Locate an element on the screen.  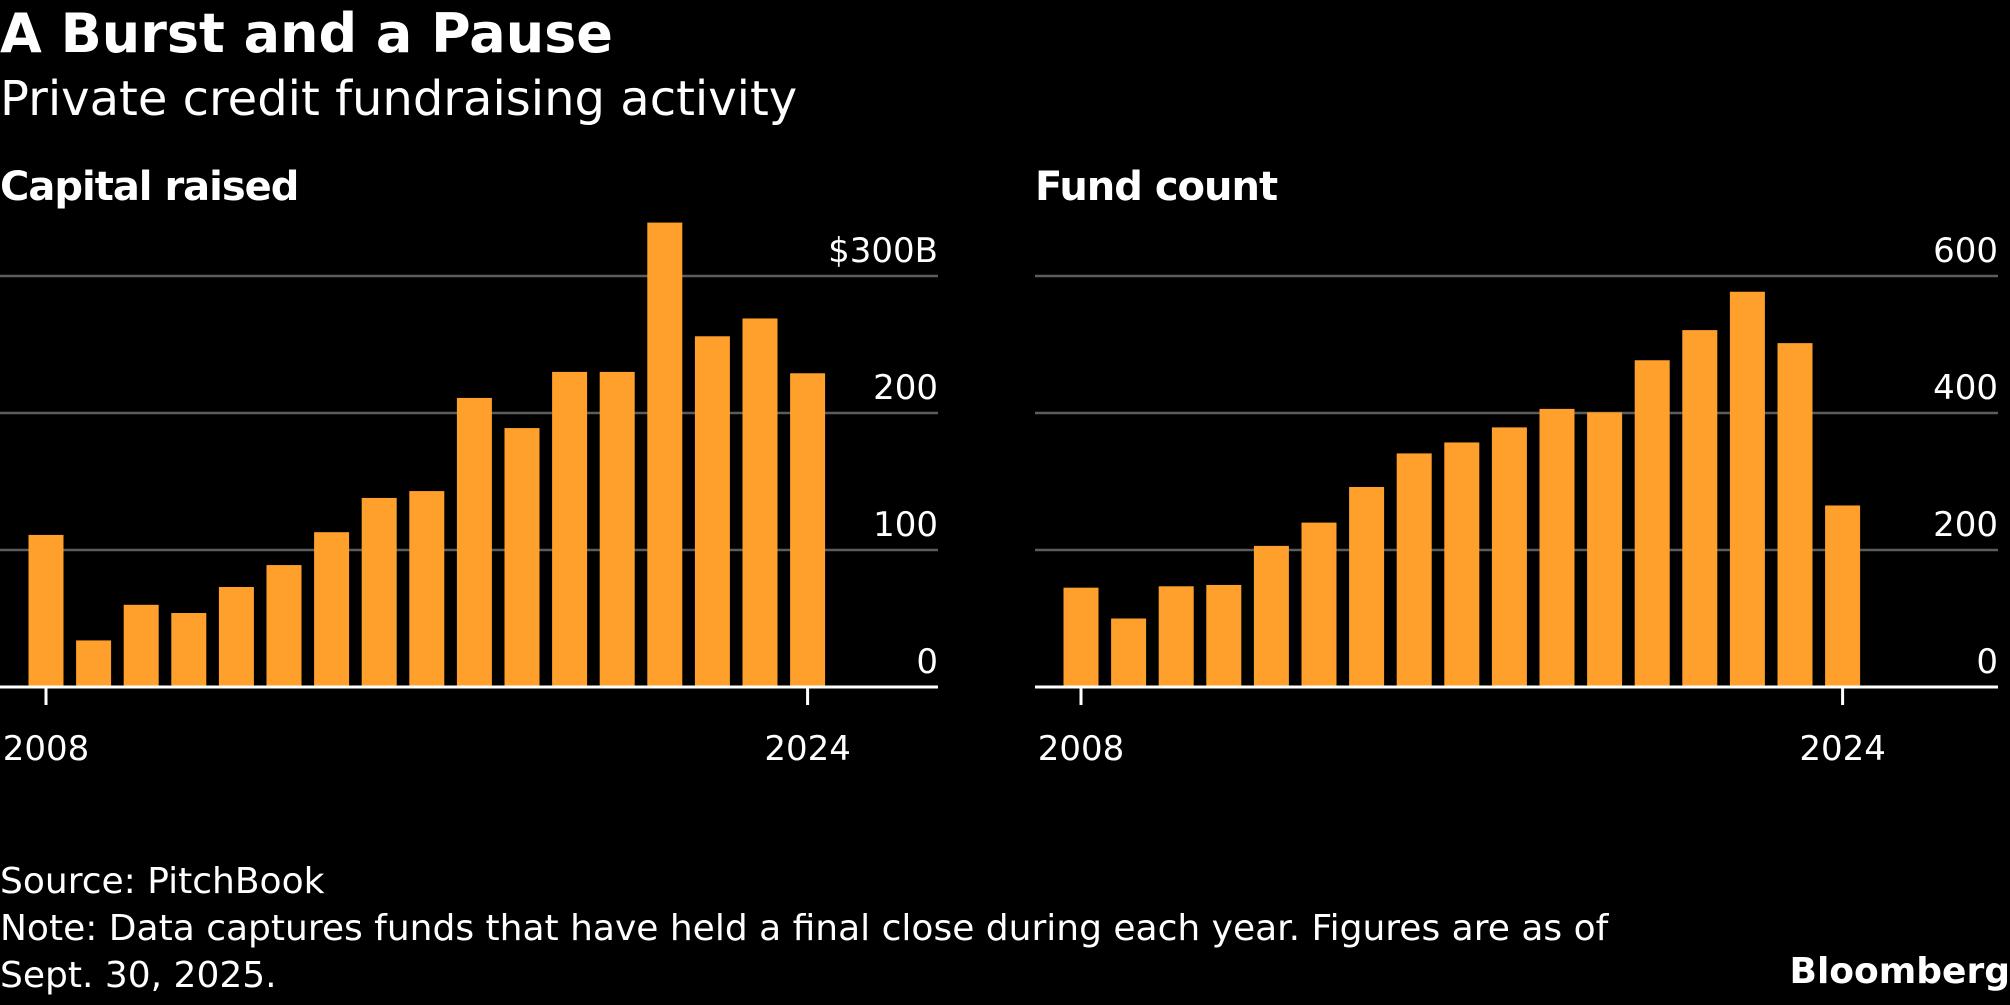
bloomberg-logo: Bloomberg is located at coordinates (1899, 971).